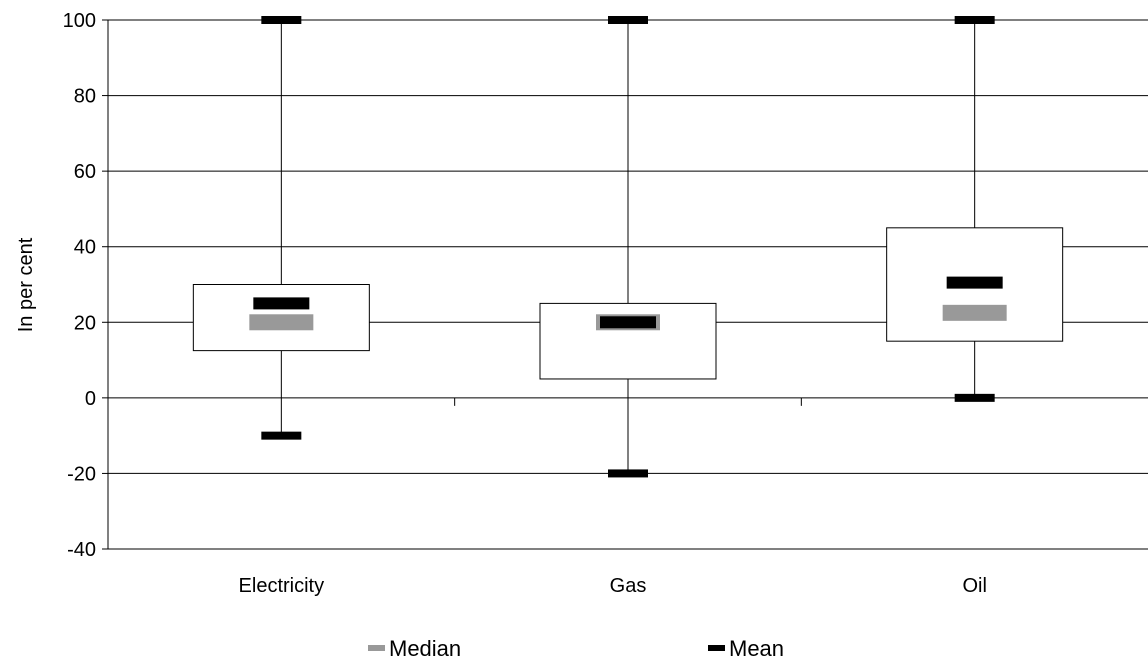 This screenshot has width=1148, height=659. What do you see at coordinates (85, 248) in the screenshot?
I see `y-tick-label: 40` at bounding box center [85, 248].